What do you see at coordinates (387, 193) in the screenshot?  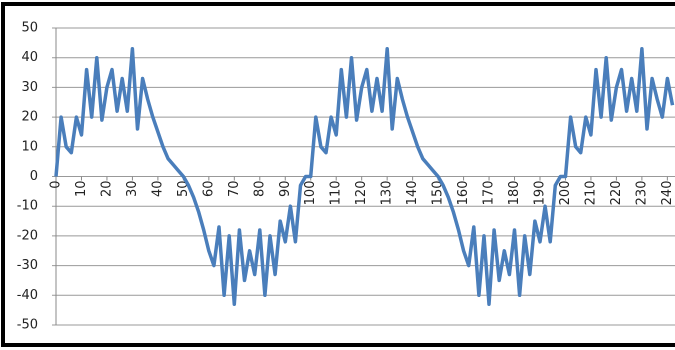 I see `x-tick-label: 130` at bounding box center [387, 193].